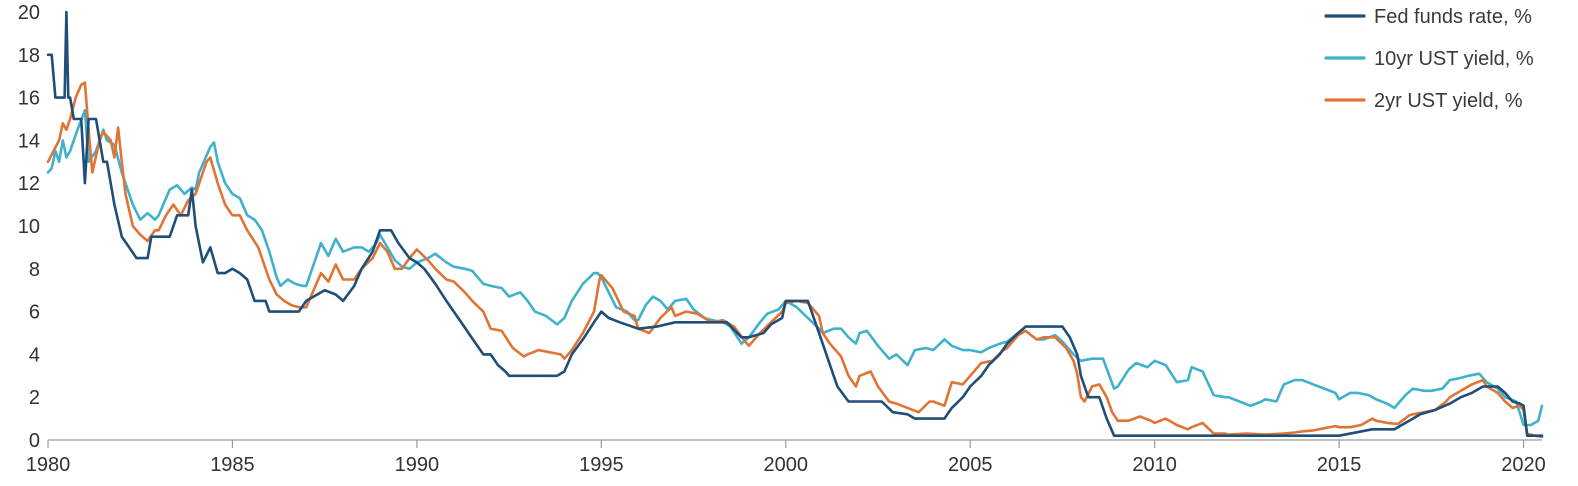  Describe the element at coordinates (786, 444) in the screenshot. I see `x-axis-tick-marks` at that location.